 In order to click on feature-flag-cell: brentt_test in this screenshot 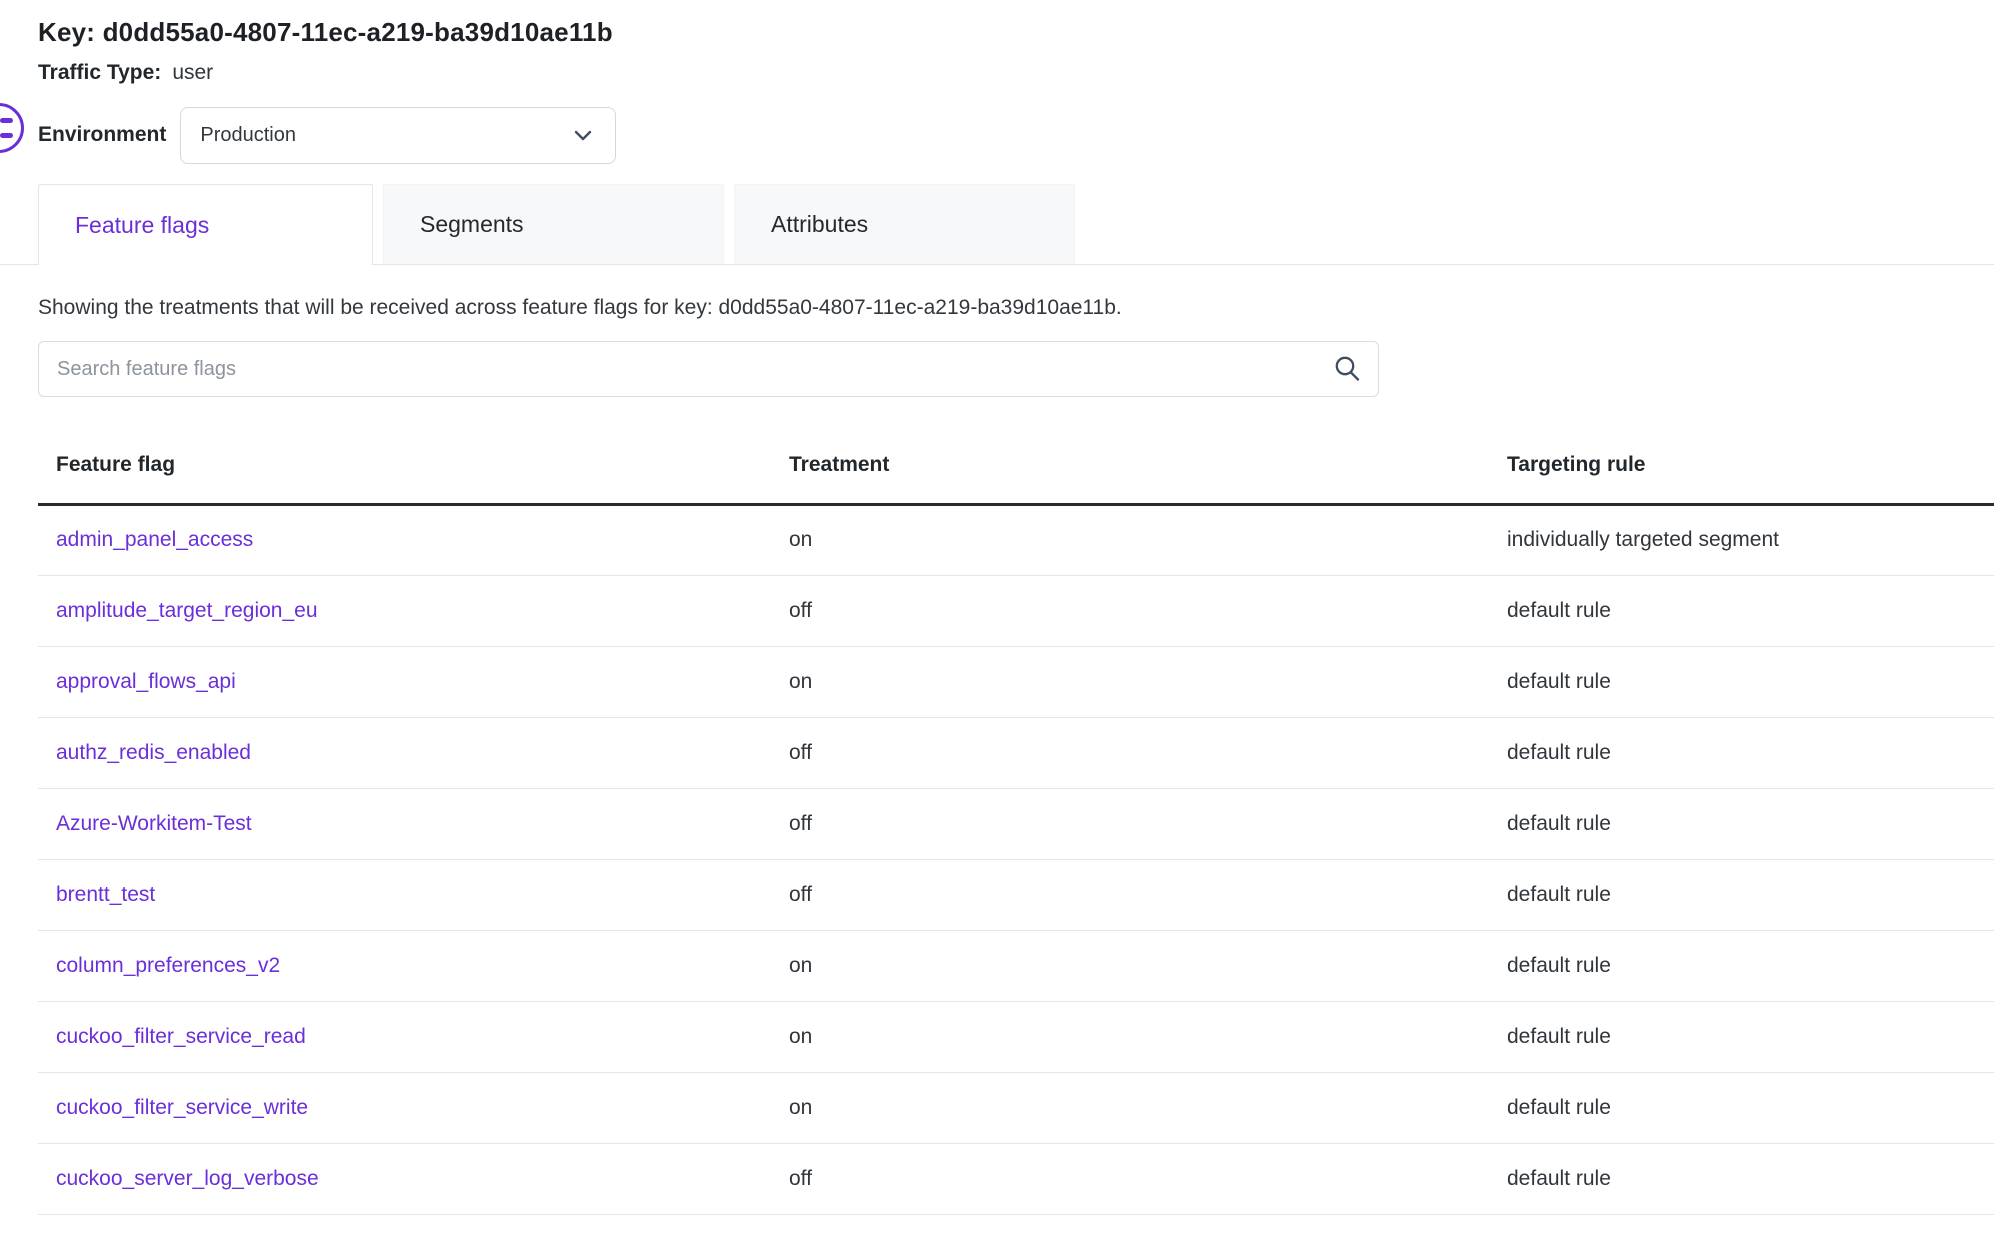, I will do `click(413, 895)`.